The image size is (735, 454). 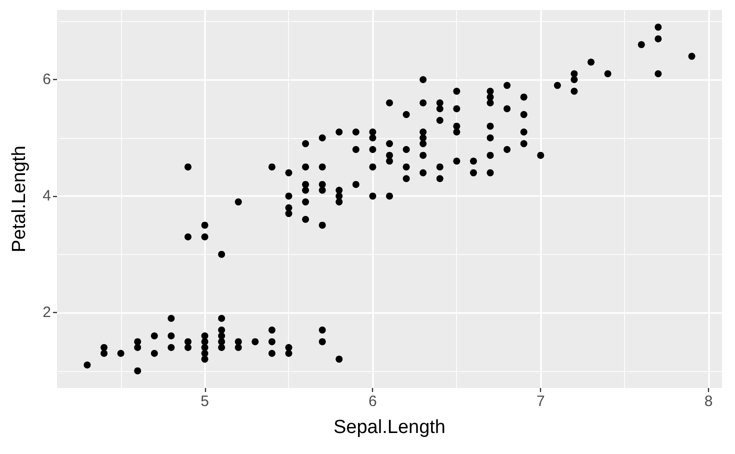 I want to click on x-tick-label: 7, so click(x=540, y=401).